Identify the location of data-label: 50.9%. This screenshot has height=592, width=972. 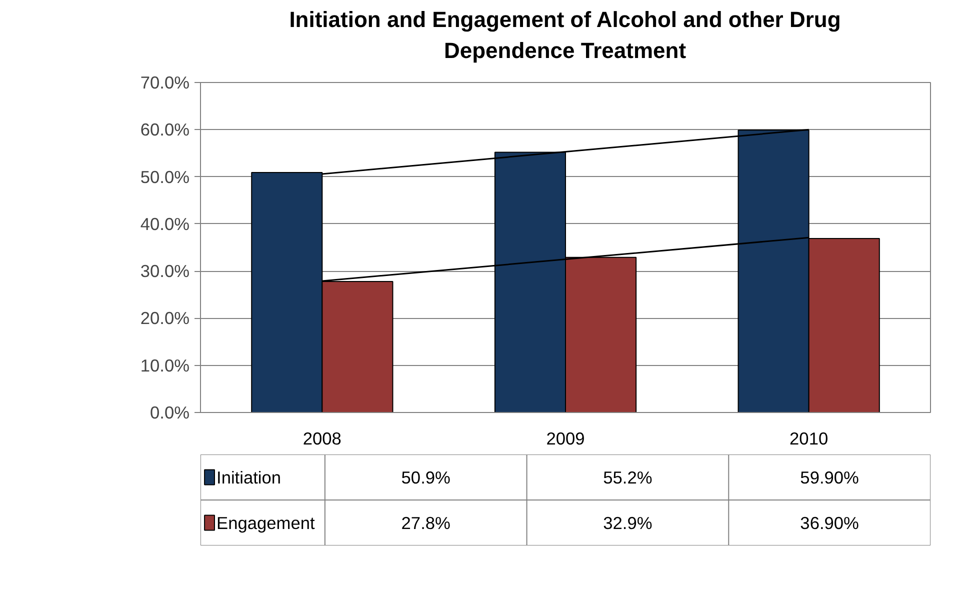
(425, 476).